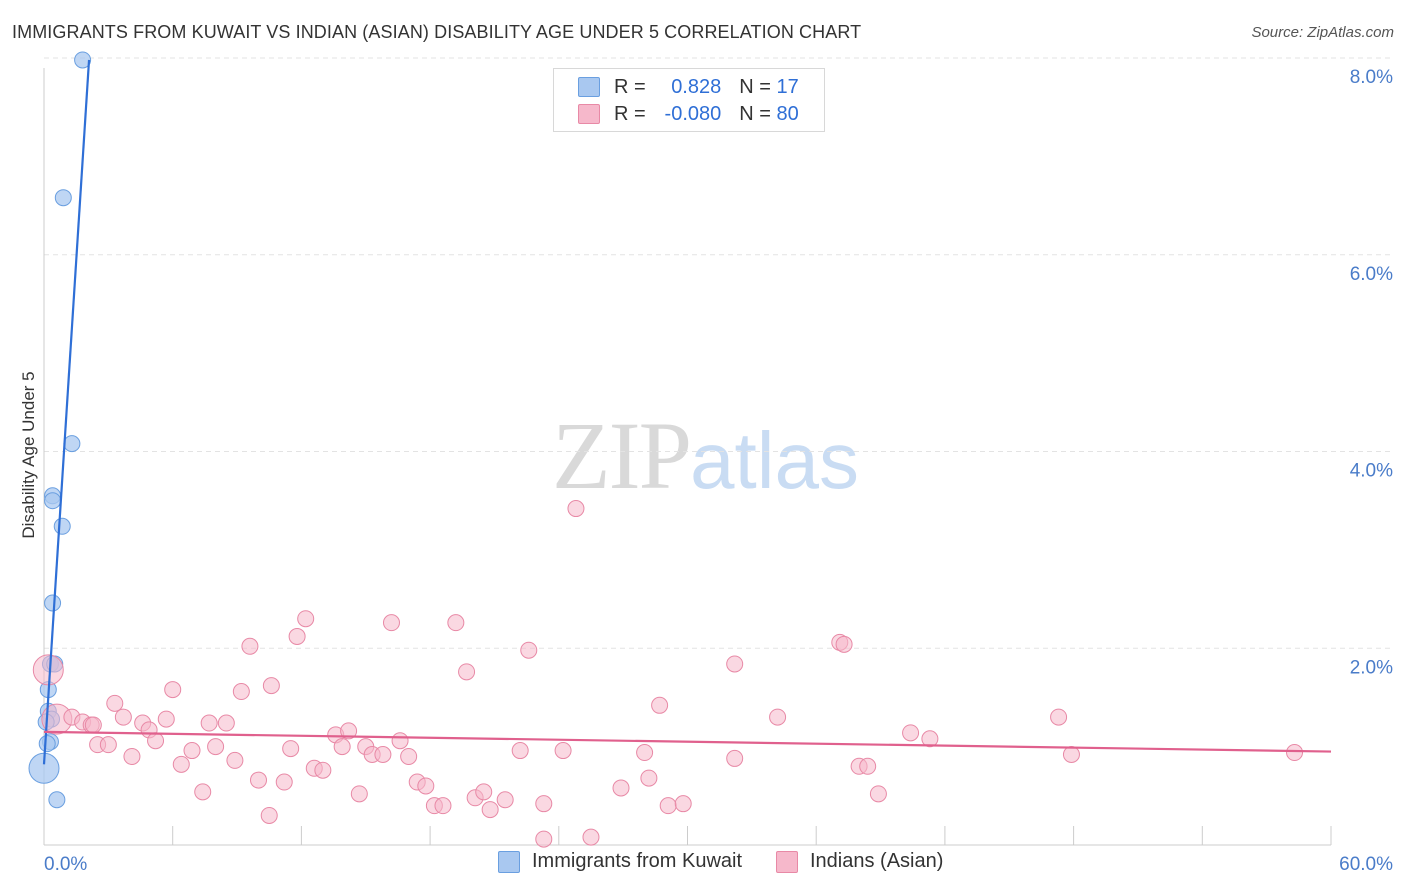  Describe the element at coordinates (1371, 471) in the screenshot. I see `y-tick-label: 4.0%` at that location.